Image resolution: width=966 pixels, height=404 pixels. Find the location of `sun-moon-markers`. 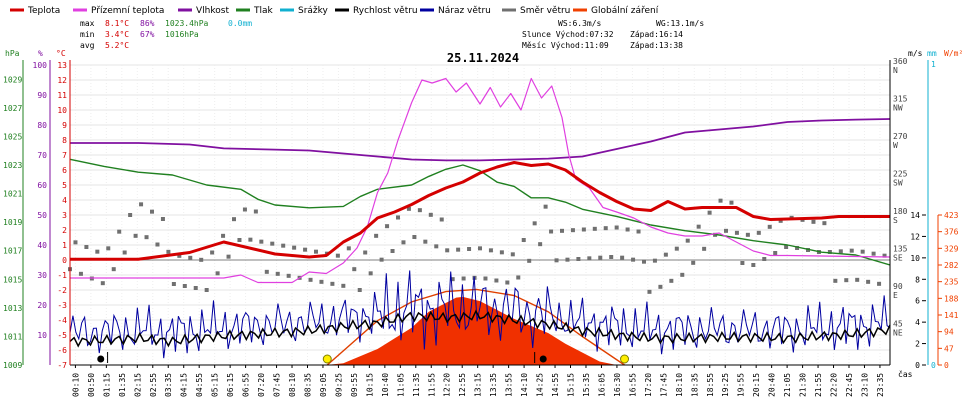

sun-moon-markers is located at coordinates (363, 358).